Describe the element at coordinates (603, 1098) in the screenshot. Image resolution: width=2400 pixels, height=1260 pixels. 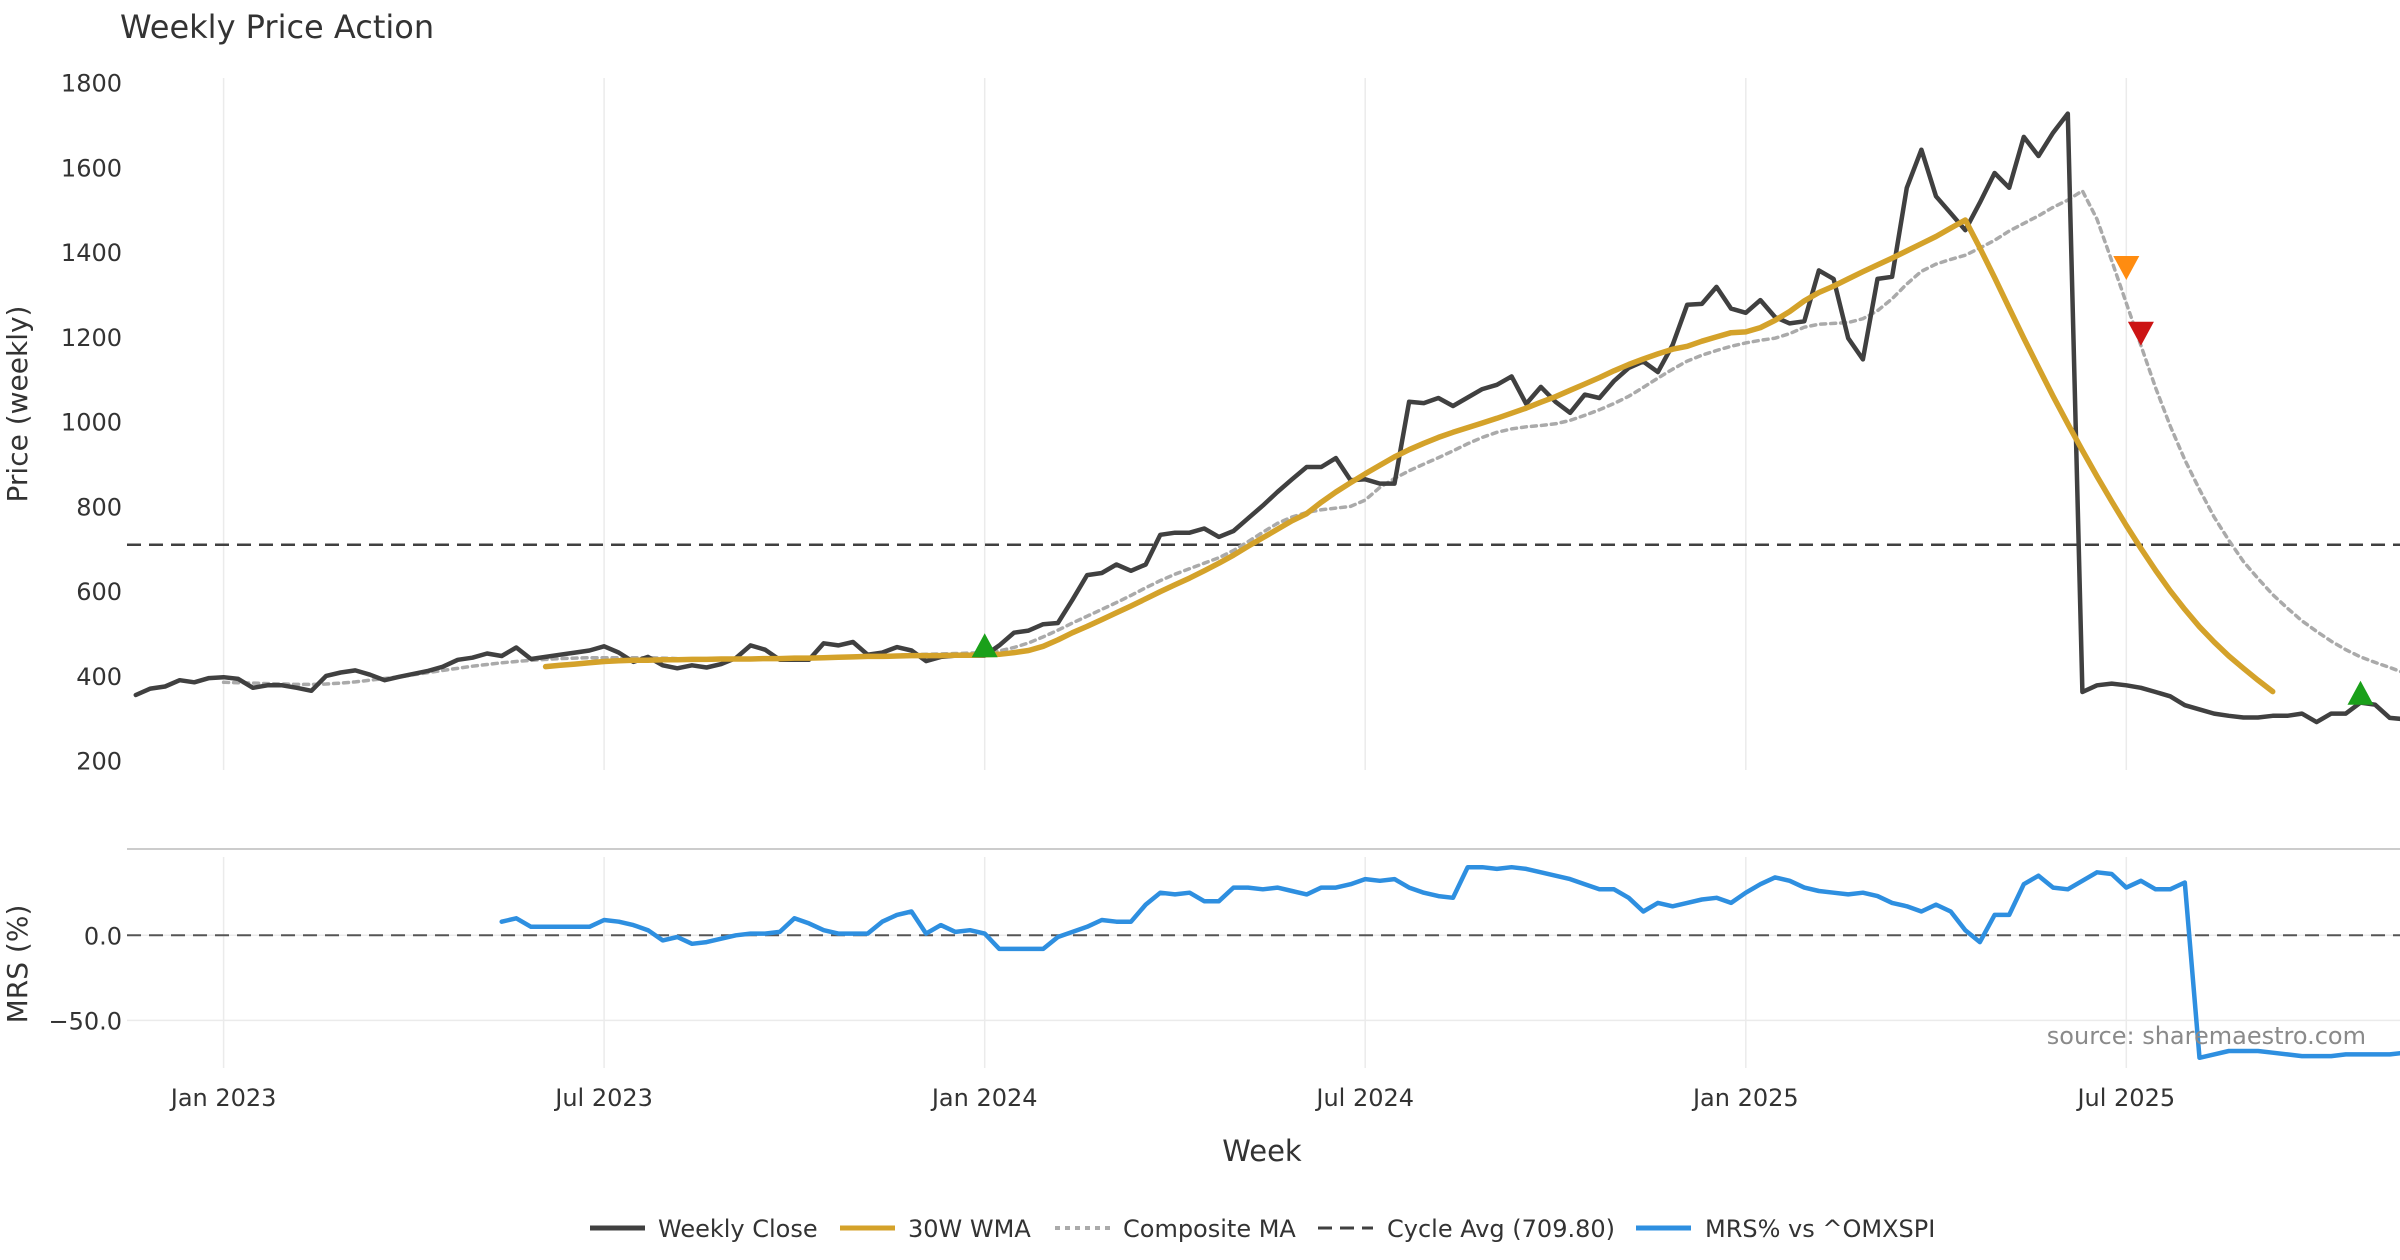
I see `x-tick-label: Jul 2023` at that location.